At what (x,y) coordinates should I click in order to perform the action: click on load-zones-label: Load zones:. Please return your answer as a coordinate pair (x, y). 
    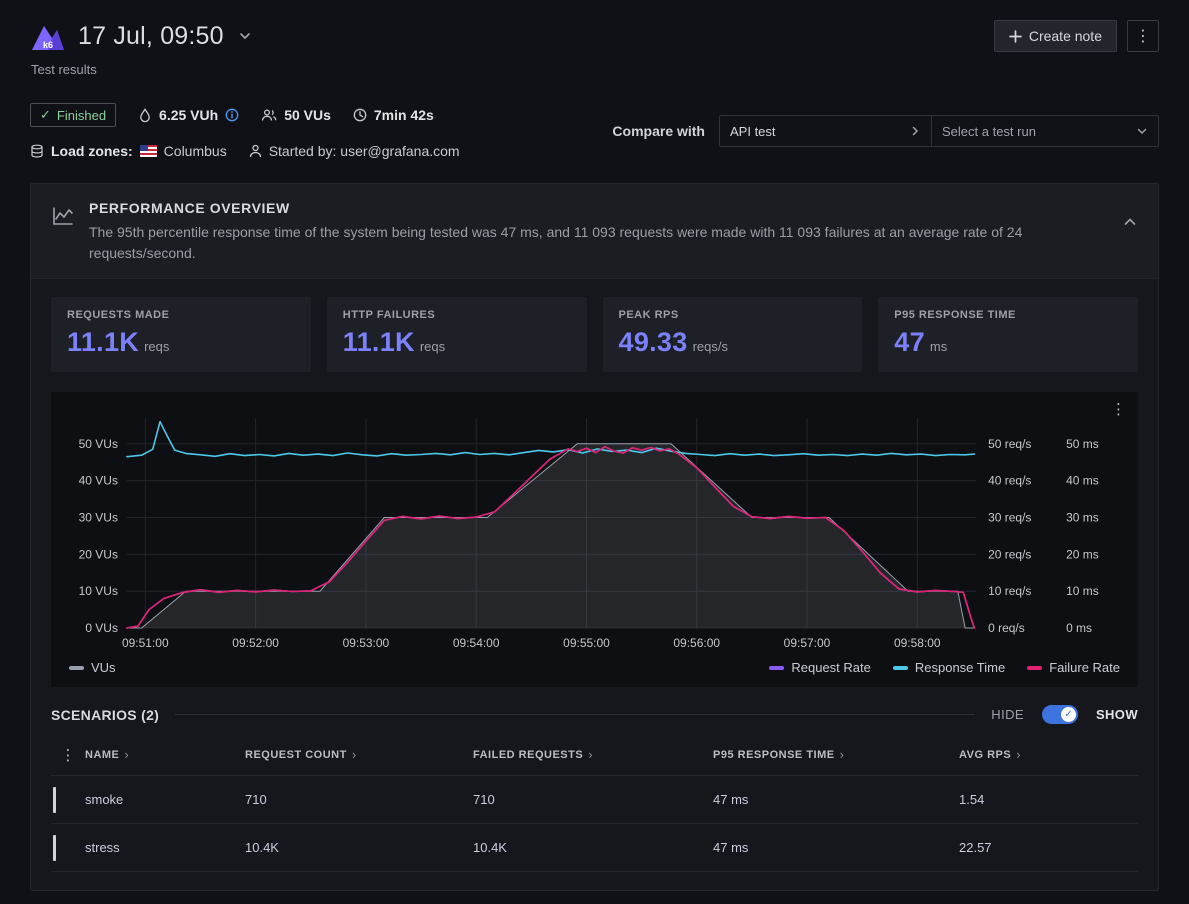
    Looking at the image, I should click on (92, 151).